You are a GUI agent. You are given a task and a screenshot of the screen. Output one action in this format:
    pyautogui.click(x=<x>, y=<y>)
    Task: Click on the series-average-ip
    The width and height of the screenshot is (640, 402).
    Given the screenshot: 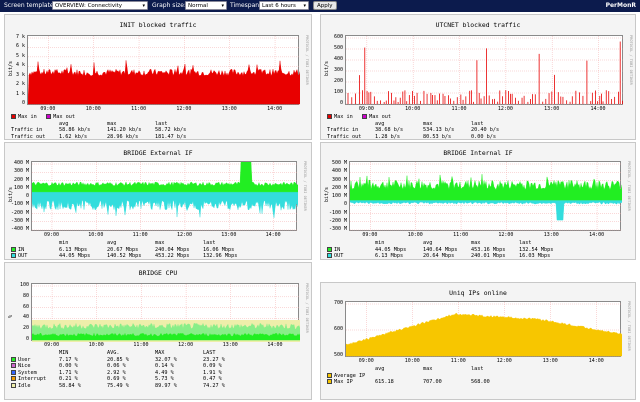 What is the action you would take?
    pyautogui.click(x=484, y=334)
    